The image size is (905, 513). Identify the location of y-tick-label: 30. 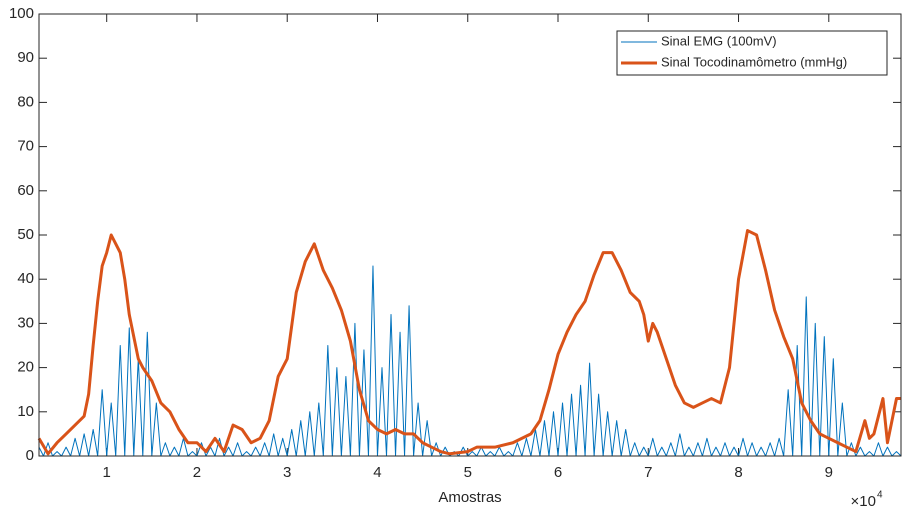
(25, 322).